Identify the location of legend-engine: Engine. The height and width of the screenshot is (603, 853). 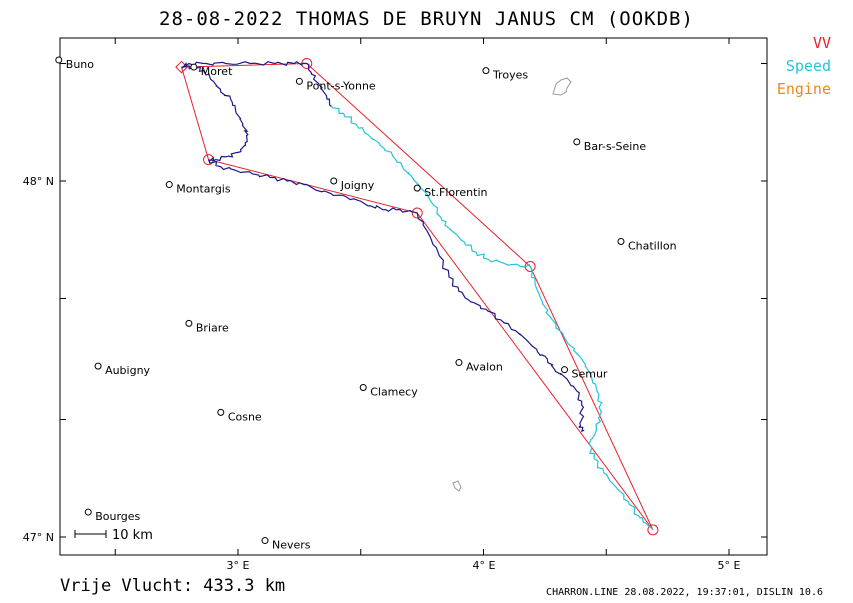
(803, 89).